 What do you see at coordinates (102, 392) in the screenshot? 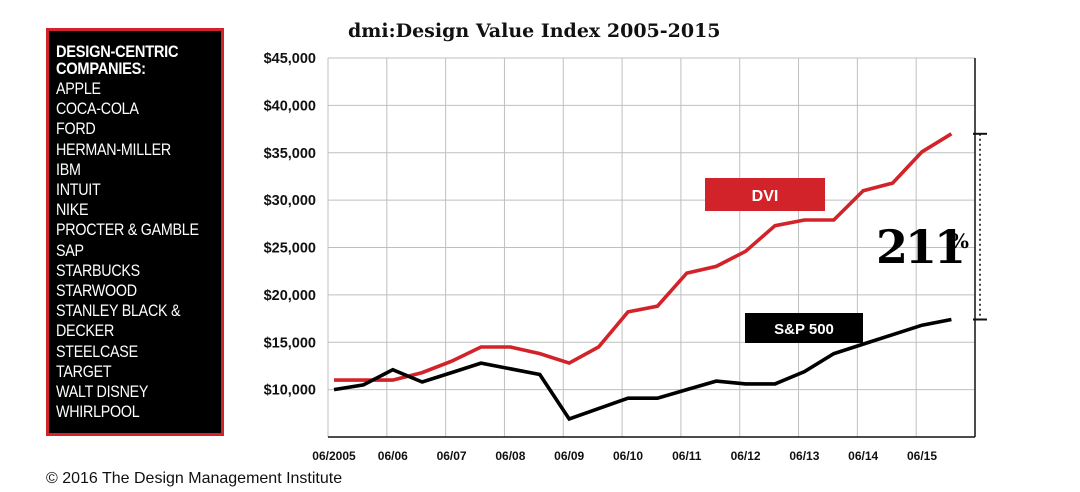
I see `company-item: WALT DISNEY` at bounding box center [102, 392].